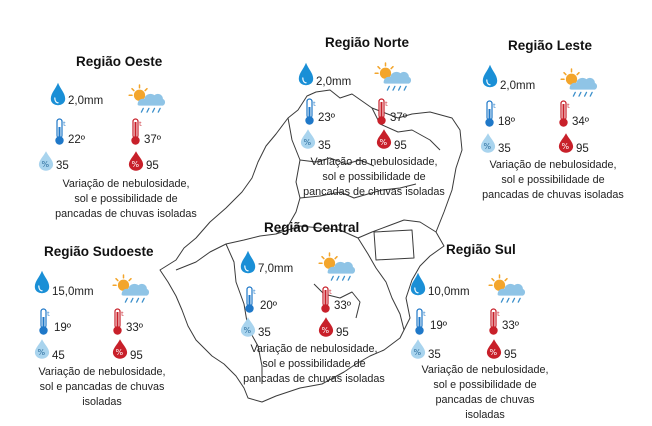 The image size is (652, 426). Describe the element at coordinates (288, 176) in the screenshot. I see `border-norte-oeste` at that location.